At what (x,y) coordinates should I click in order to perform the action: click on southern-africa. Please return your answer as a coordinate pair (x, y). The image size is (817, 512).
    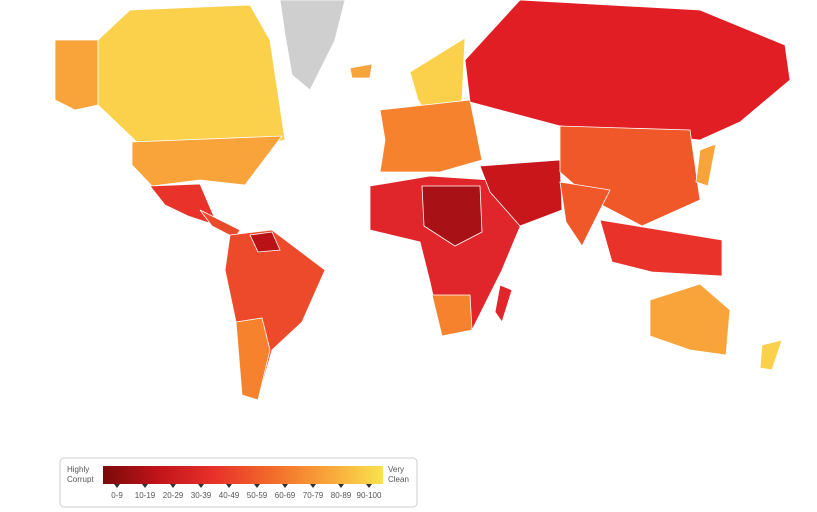
    Looking at the image, I should click on (452, 315).